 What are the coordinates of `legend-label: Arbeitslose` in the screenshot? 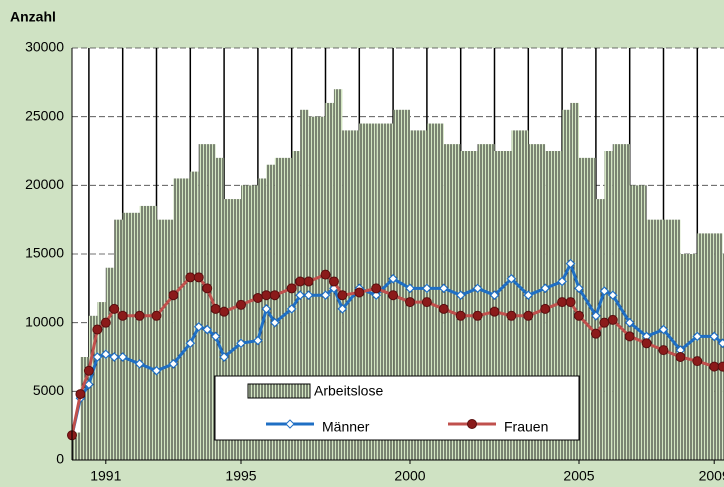 It's located at (348, 391).